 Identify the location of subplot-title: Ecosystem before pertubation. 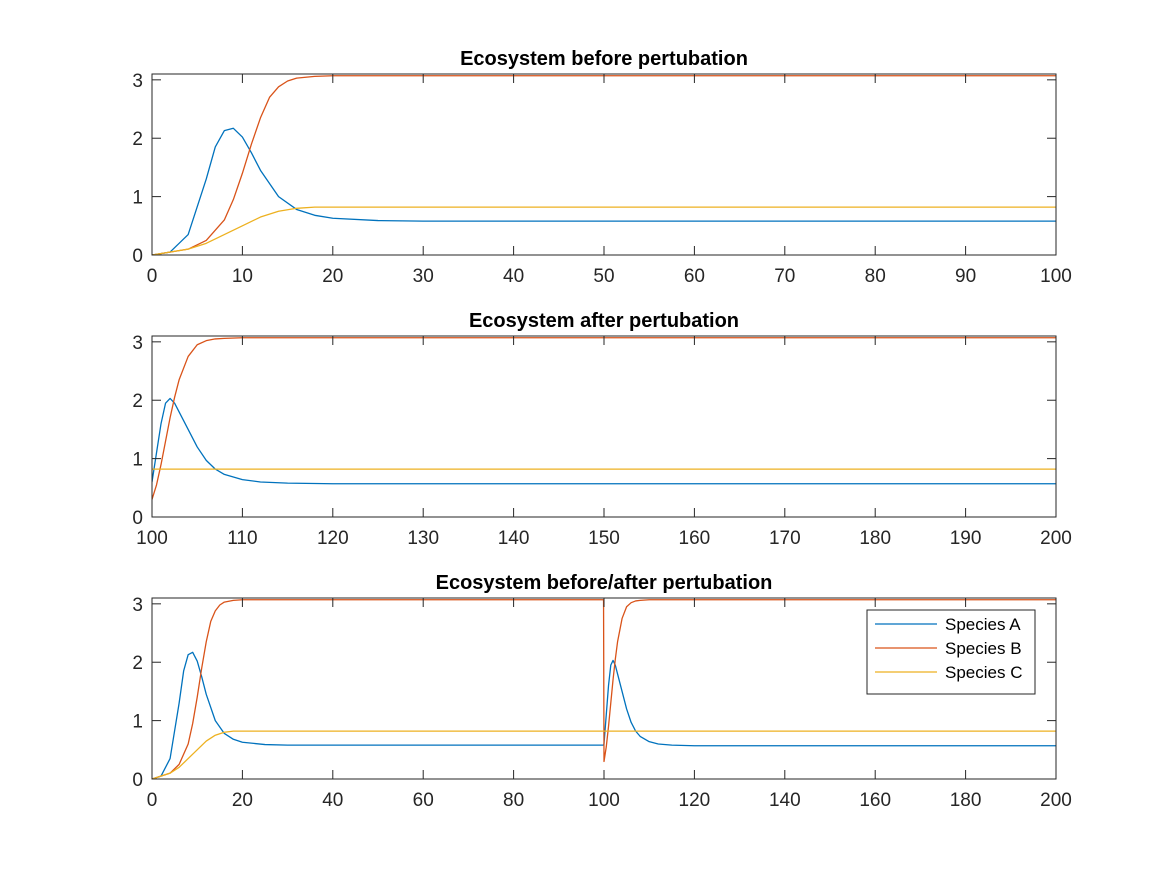
(604, 59).